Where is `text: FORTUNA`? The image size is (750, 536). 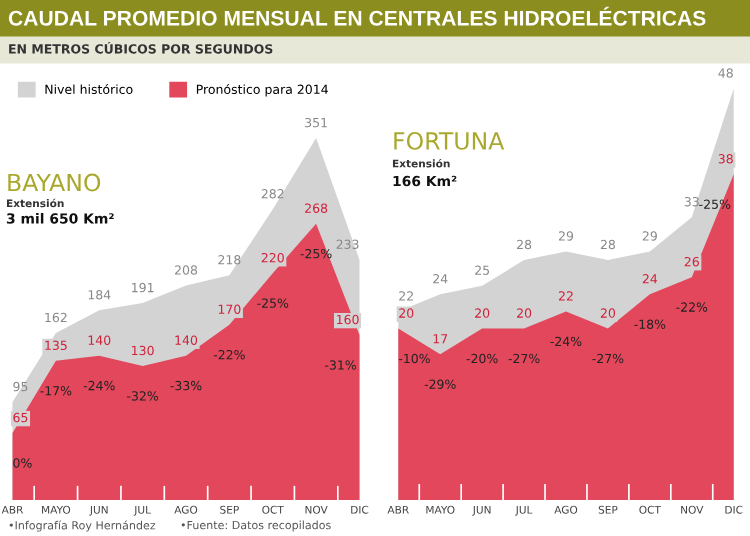 text: FORTUNA is located at coordinates (449, 140).